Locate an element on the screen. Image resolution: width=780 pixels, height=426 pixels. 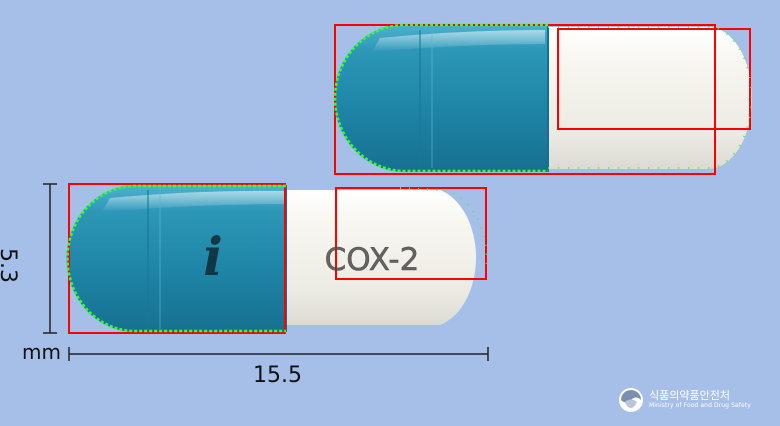
dimension-unit-label: mm is located at coordinates (41, 352).